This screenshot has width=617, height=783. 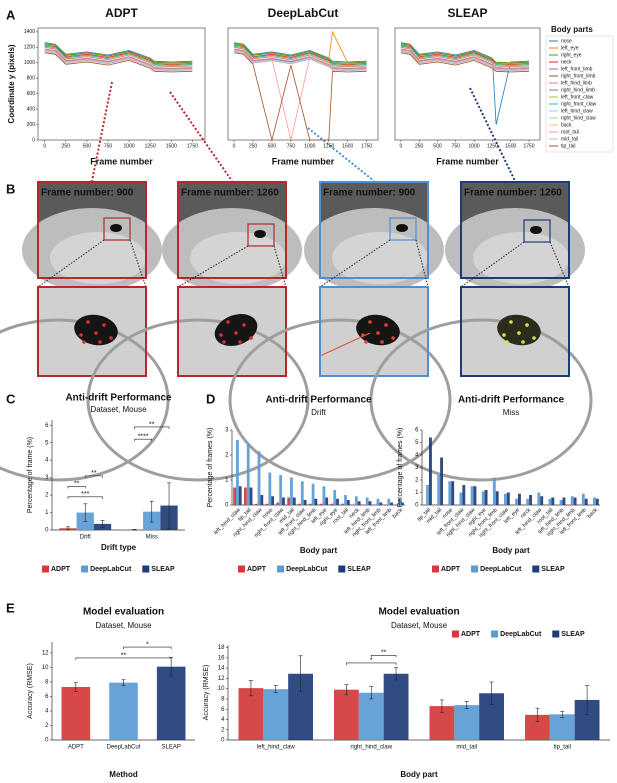 I want to click on legend-label: DeepLabCut, so click(x=111, y=569).